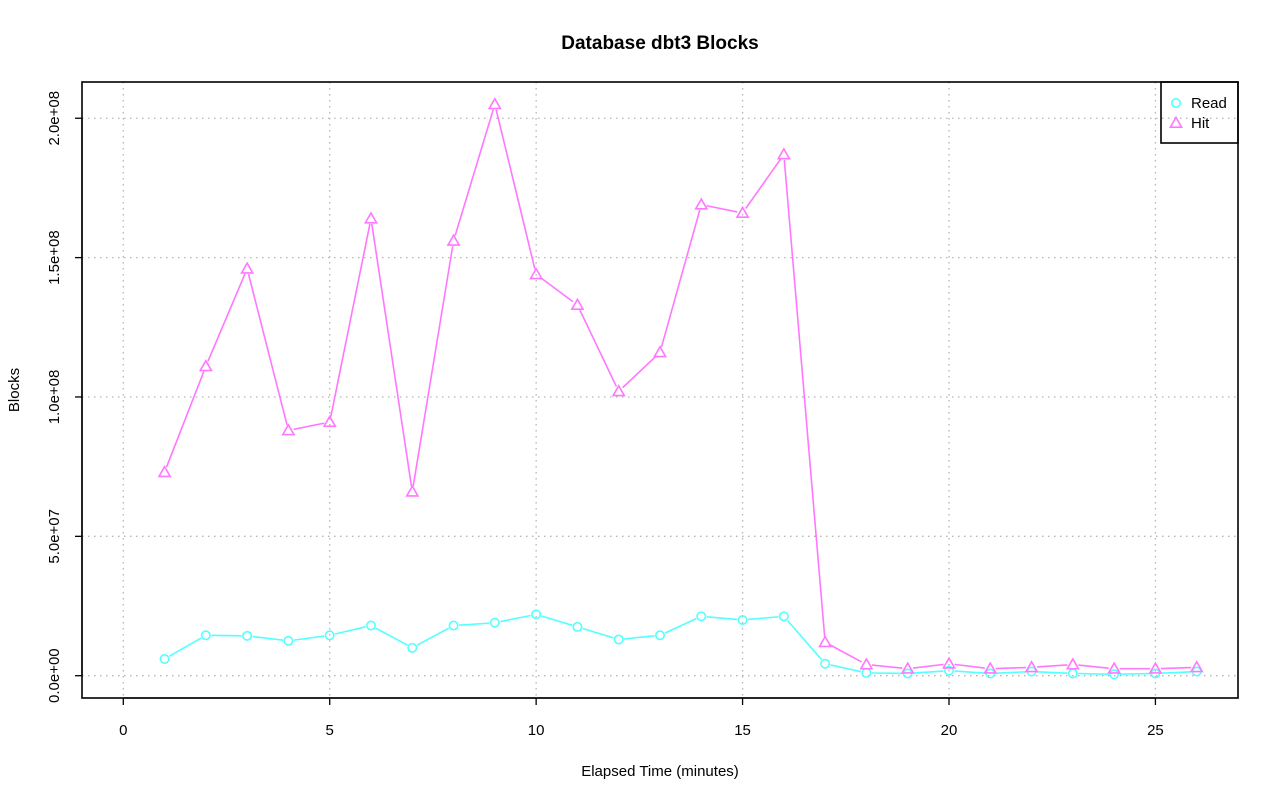 Image resolution: width=1280 pixels, height=801 pixels. I want to click on x-tick-label: 25, so click(1155, 730).